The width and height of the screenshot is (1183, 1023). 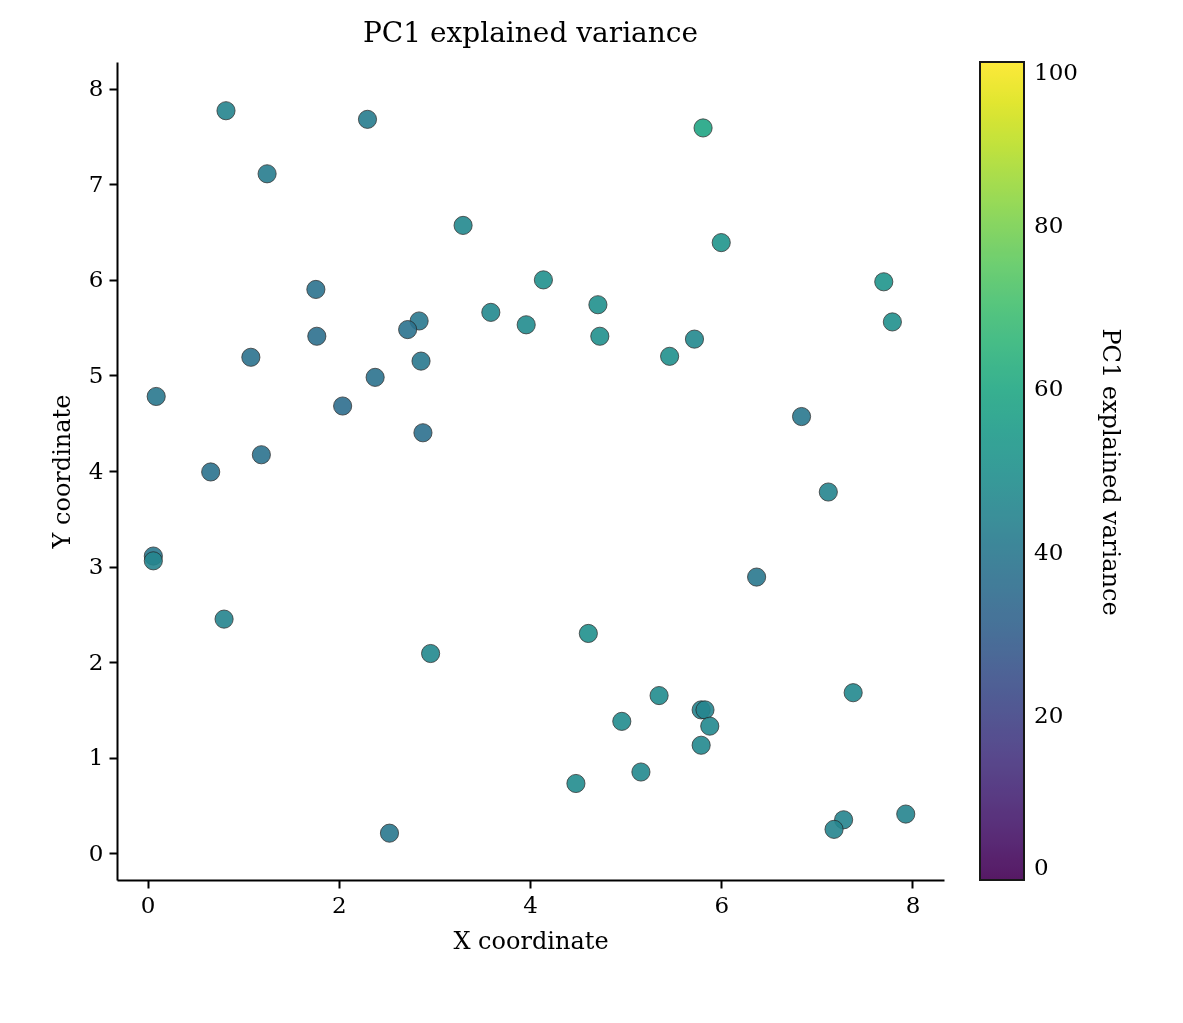 What do you see at coordinates (1056, 72) in the screenshot?
I see `color-bar-label: 100` at bounding box center [1056, 72].